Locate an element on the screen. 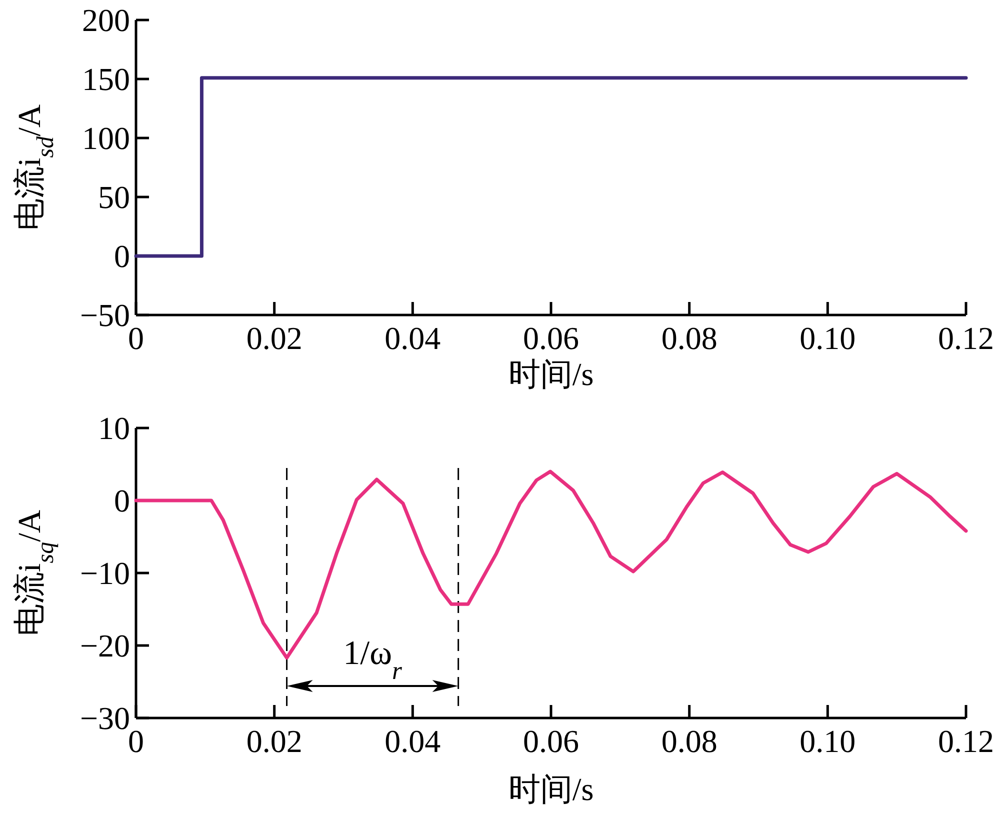 This screenshot has height=824, width=1000. y-tick-label: 200 is located at coordinates (106, 20).